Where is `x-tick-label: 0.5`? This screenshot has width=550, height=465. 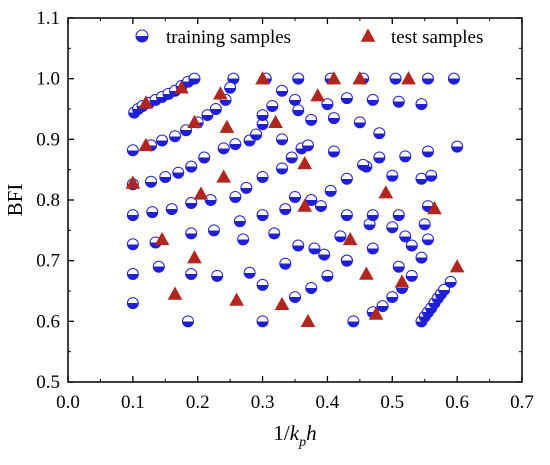 x-tick-label: 0.5 is located at coordinates (392, 402).